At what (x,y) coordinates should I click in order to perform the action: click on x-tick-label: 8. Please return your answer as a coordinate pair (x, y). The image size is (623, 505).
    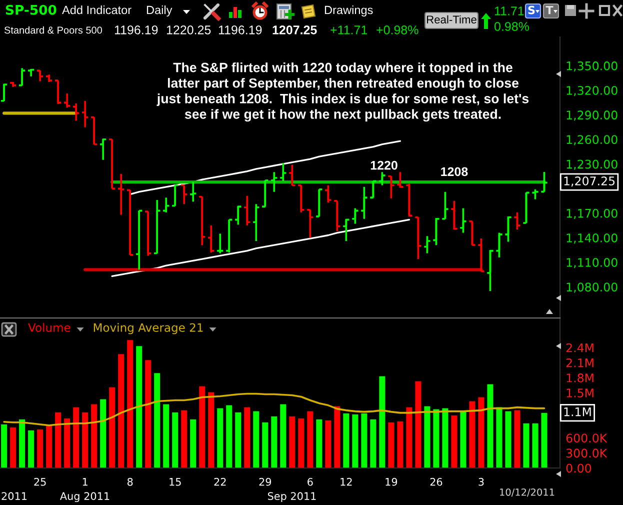
    Looking at the image, I should click on (130, 482).